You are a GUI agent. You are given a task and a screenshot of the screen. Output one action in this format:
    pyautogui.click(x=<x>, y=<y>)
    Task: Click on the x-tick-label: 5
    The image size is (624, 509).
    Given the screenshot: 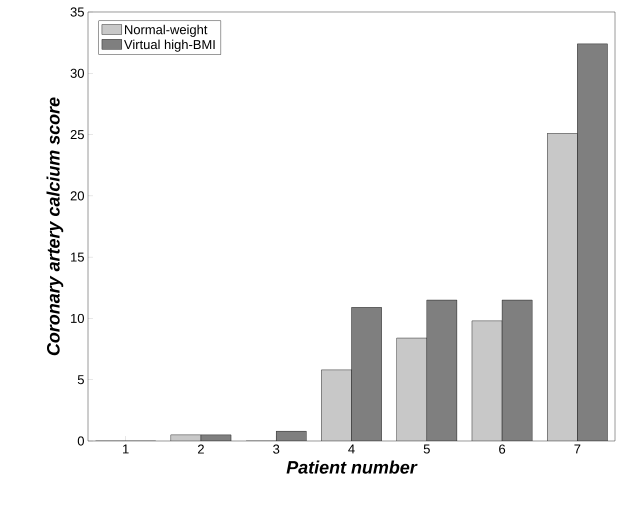 What is the action you would take?
    pyautogui.click(x=427, y=449)
    